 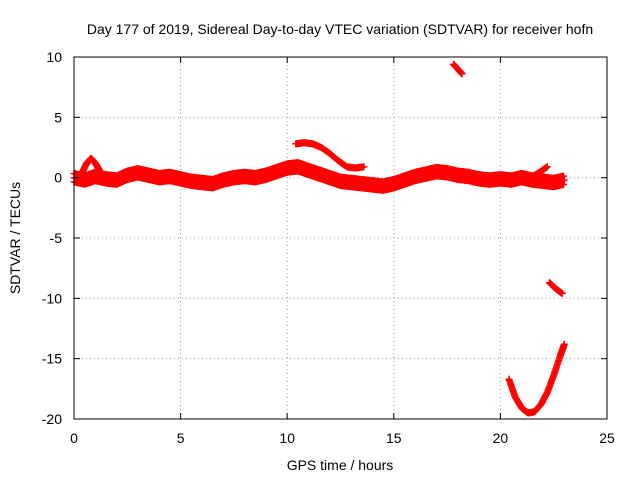 I want to click on series-right-segment, so click(x=555, y=288).